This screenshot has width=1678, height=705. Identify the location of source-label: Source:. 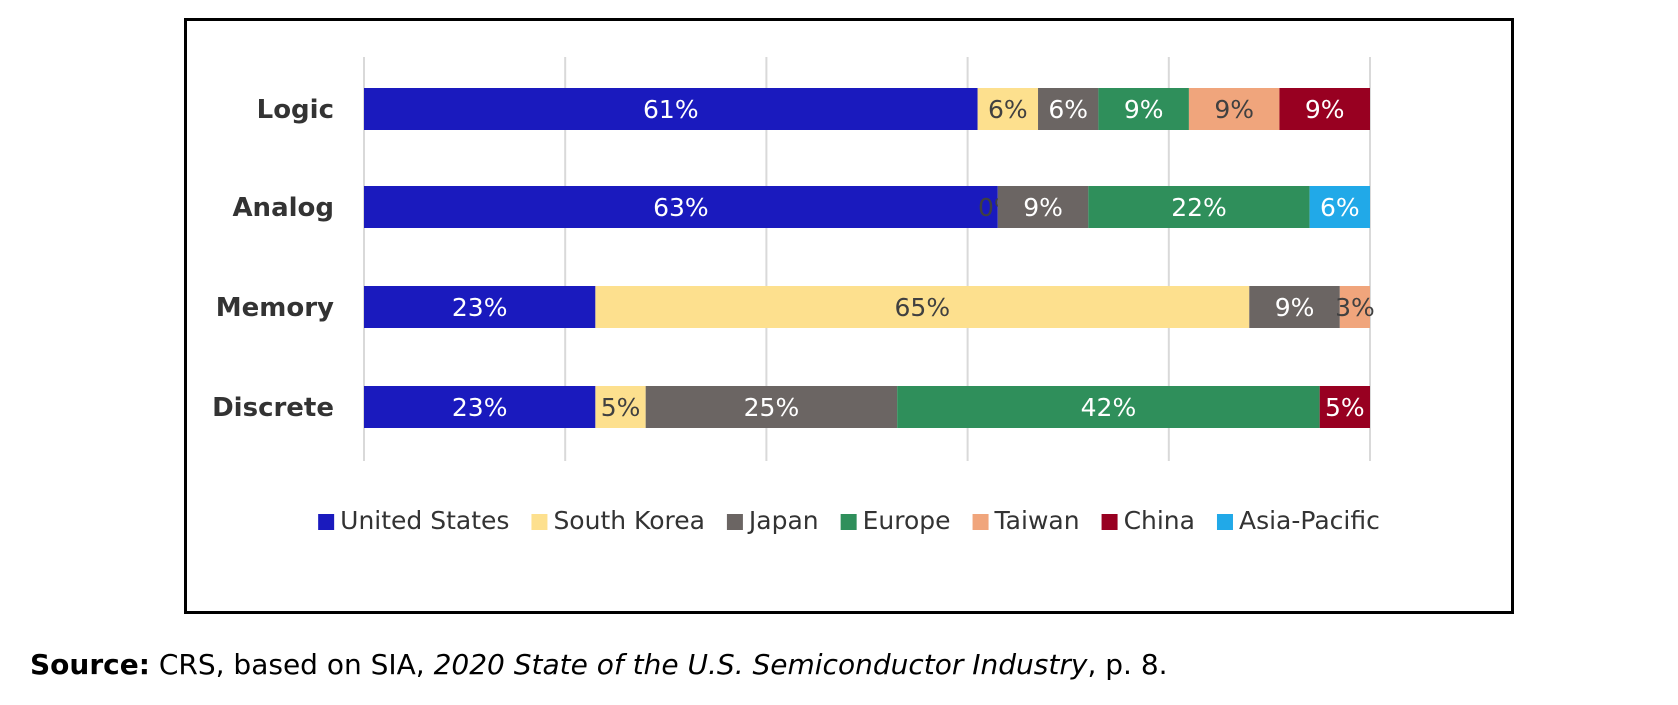
(90, 664).